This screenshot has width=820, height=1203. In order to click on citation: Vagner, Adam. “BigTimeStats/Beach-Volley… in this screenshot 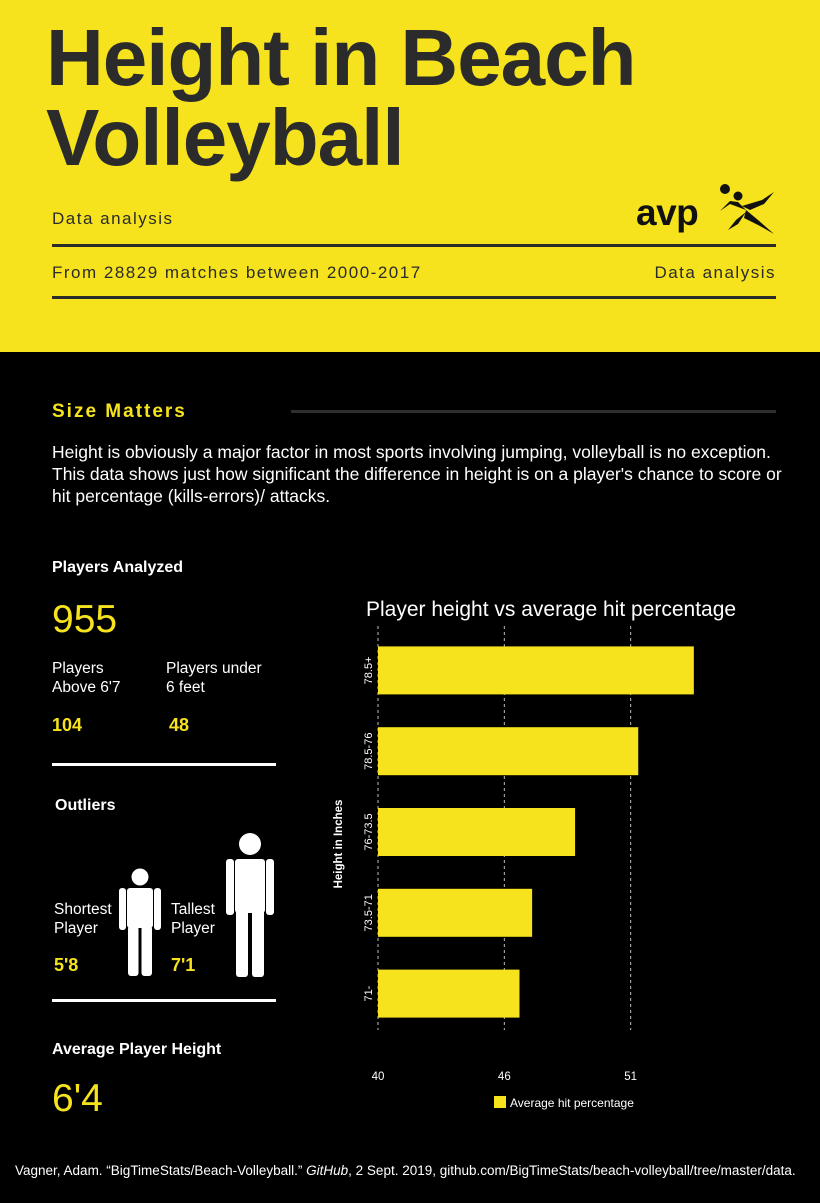, I will do `click(410, 1171)`.